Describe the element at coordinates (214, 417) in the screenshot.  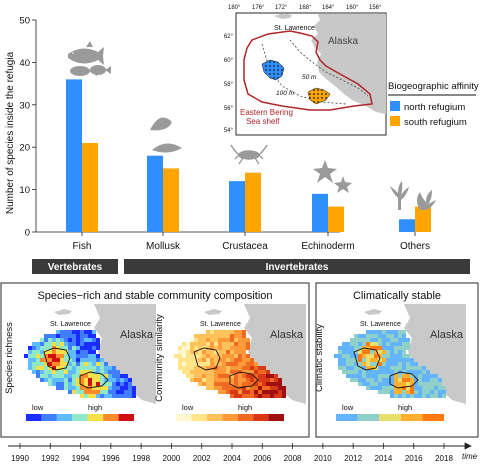
I see `colorbar-swatch` at that location.